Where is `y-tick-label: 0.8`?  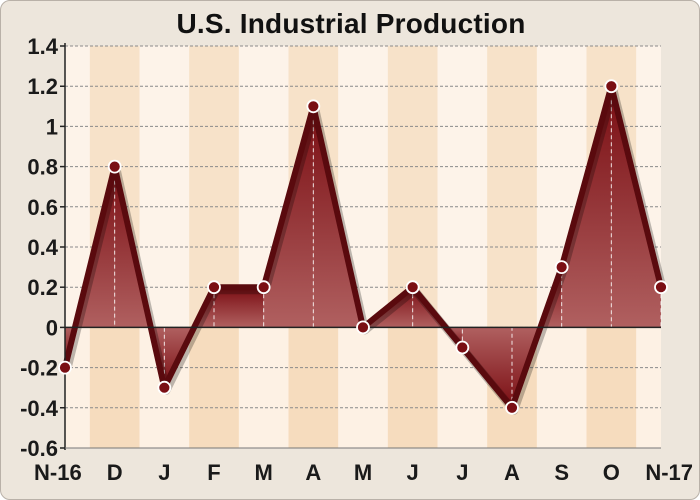 y-tick-label: 0.8 is located at coordinates (42, 167).